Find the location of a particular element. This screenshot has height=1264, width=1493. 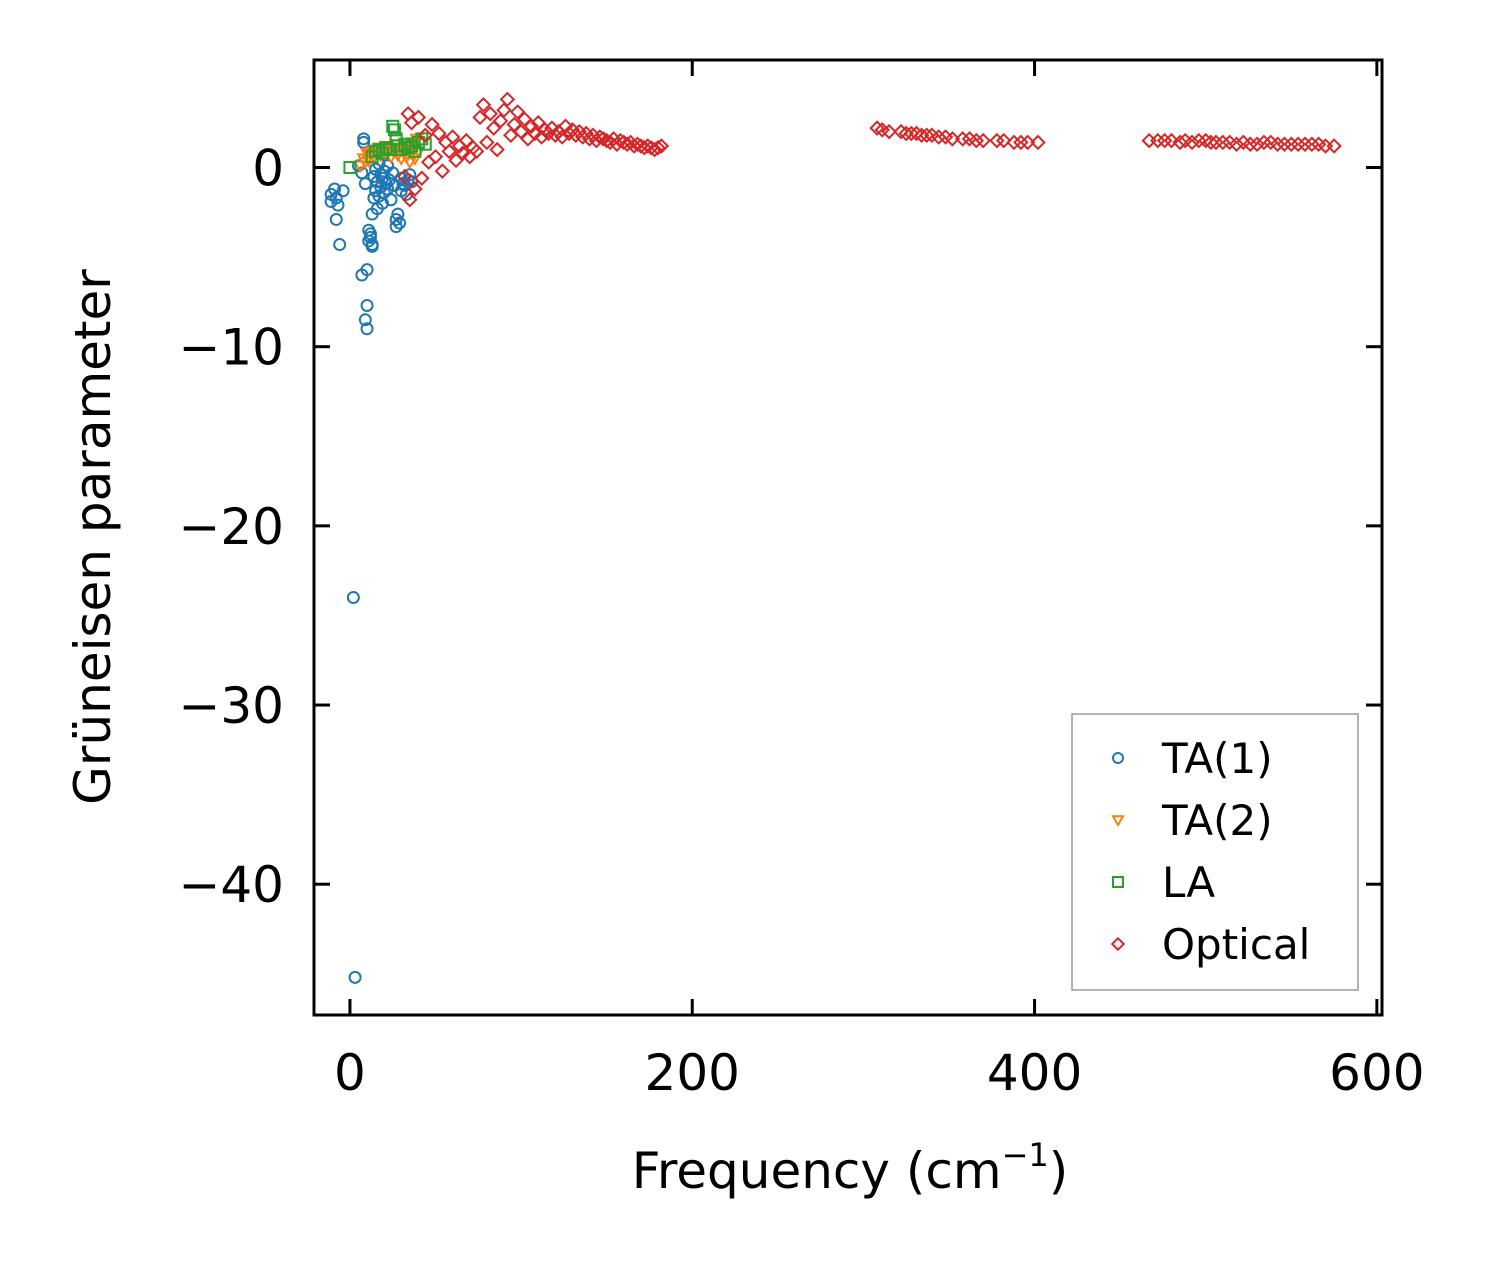

x-axis-label: Frequency (cm−1) is located at coordinates (850, 1168).